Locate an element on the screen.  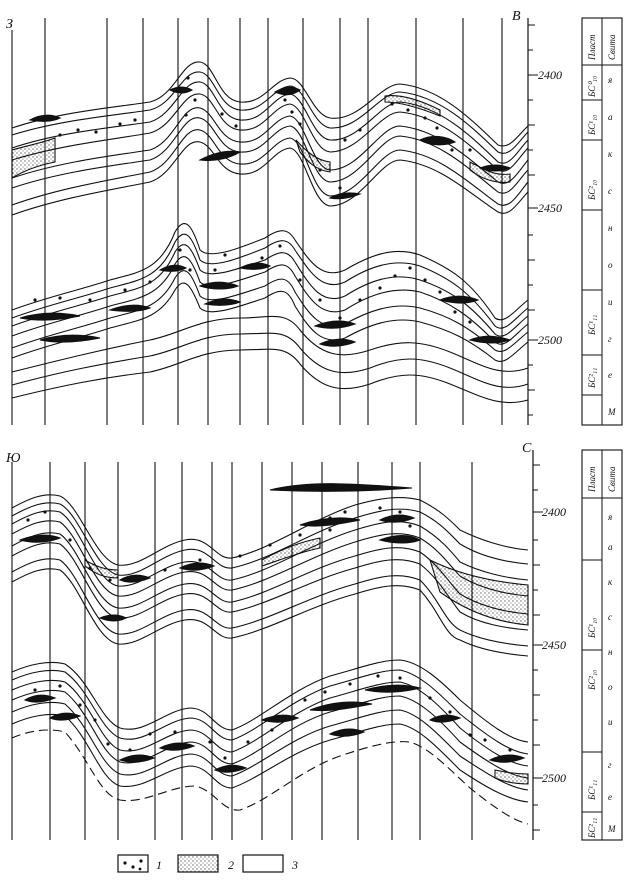
upper-formation-letters: М е г и о н с к а я is located at coordinates (611, 246).